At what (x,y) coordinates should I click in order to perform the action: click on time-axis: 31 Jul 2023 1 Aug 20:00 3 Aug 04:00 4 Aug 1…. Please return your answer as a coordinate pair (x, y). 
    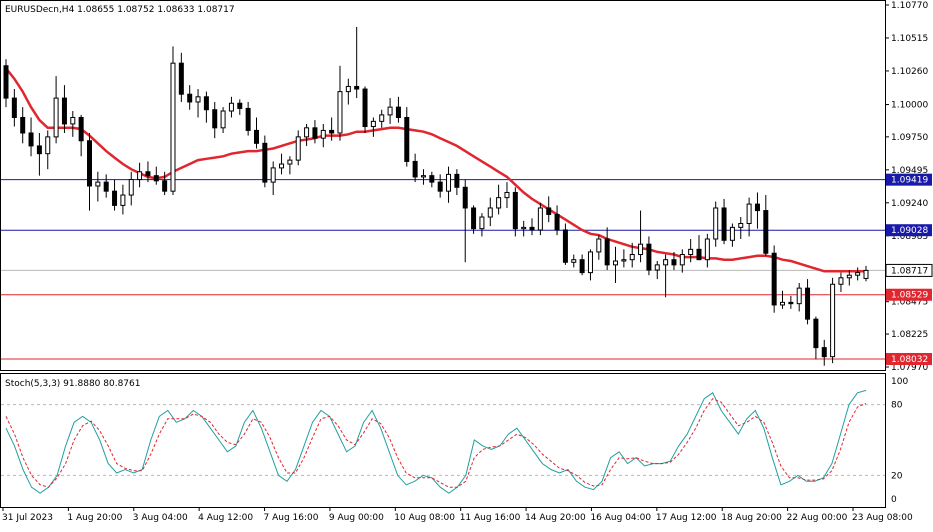
    Looking at the image, I should click on (457, 515).